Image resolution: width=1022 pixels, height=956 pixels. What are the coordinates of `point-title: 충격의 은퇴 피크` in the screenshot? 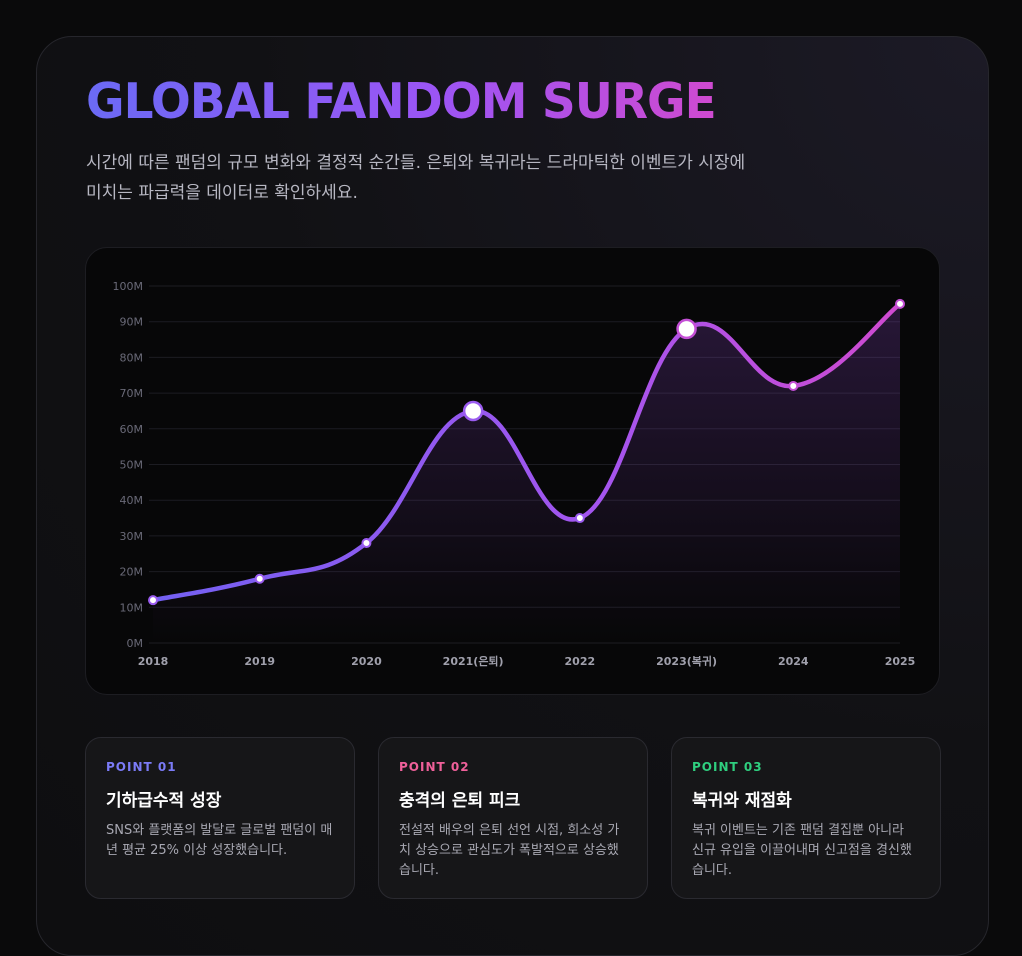 It's located at (460, 801).